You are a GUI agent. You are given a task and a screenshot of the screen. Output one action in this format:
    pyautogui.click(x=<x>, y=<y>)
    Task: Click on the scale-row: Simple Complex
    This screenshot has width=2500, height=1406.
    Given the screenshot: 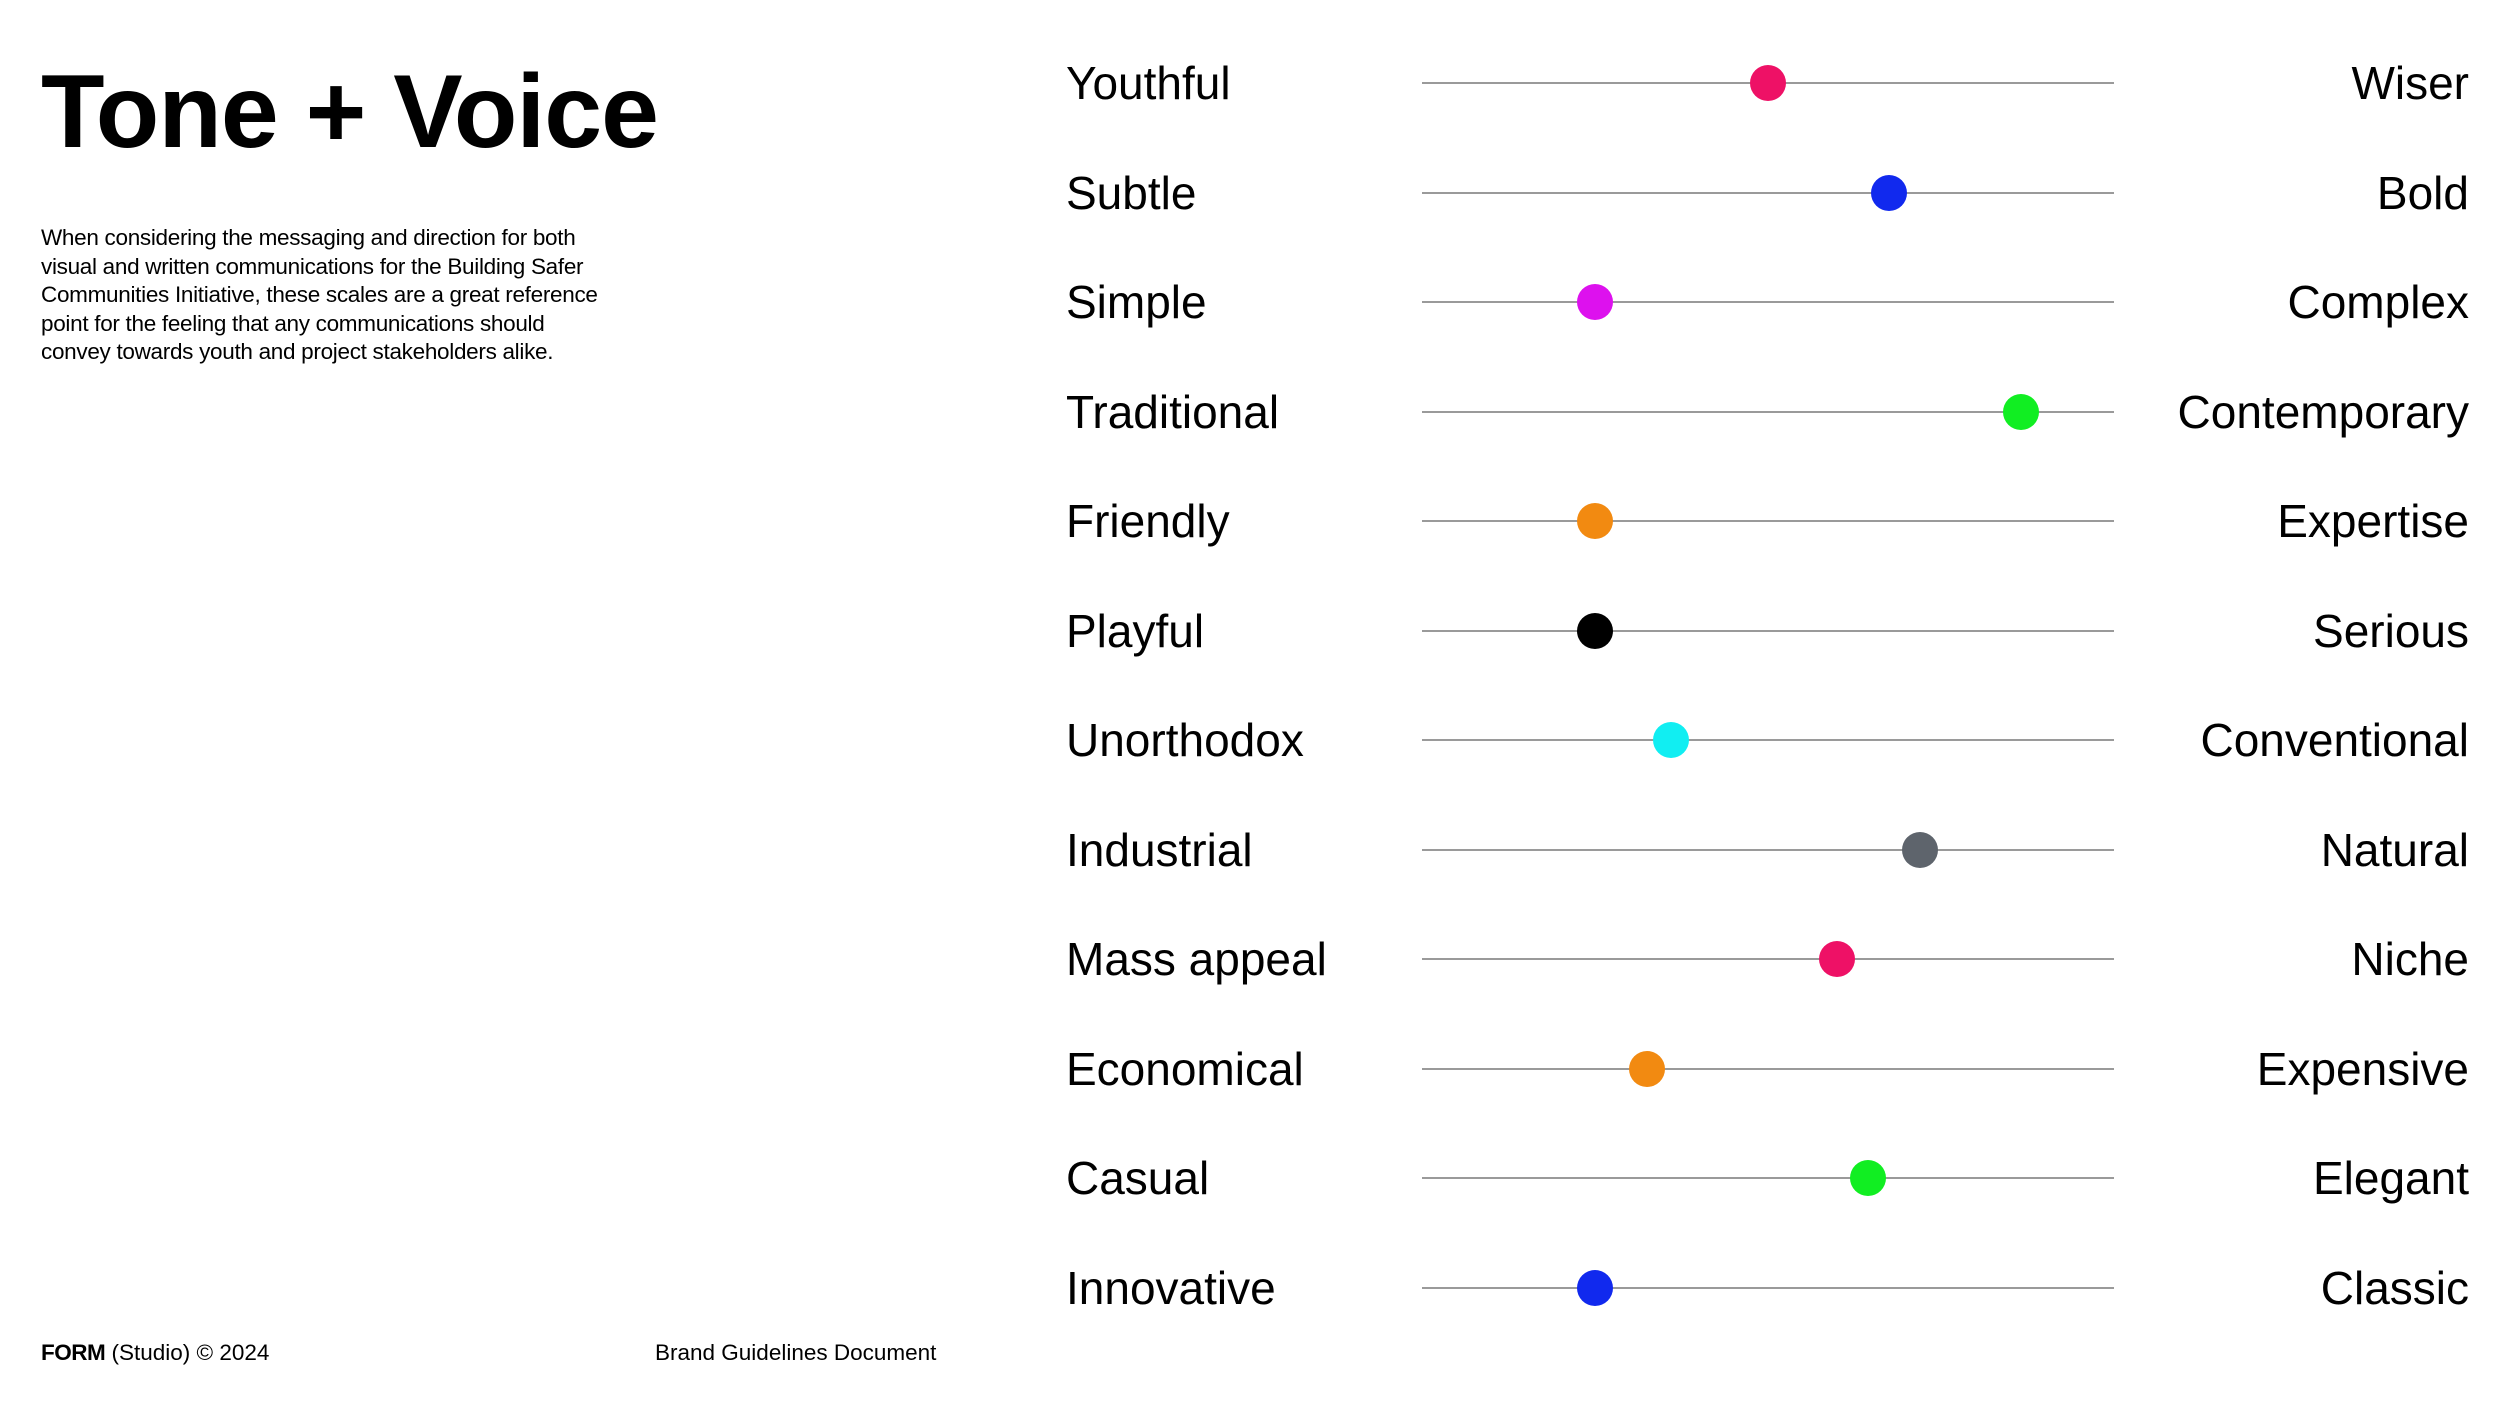 What is the action you would take?
    pyautogui.click(x=1250, y=302)
    